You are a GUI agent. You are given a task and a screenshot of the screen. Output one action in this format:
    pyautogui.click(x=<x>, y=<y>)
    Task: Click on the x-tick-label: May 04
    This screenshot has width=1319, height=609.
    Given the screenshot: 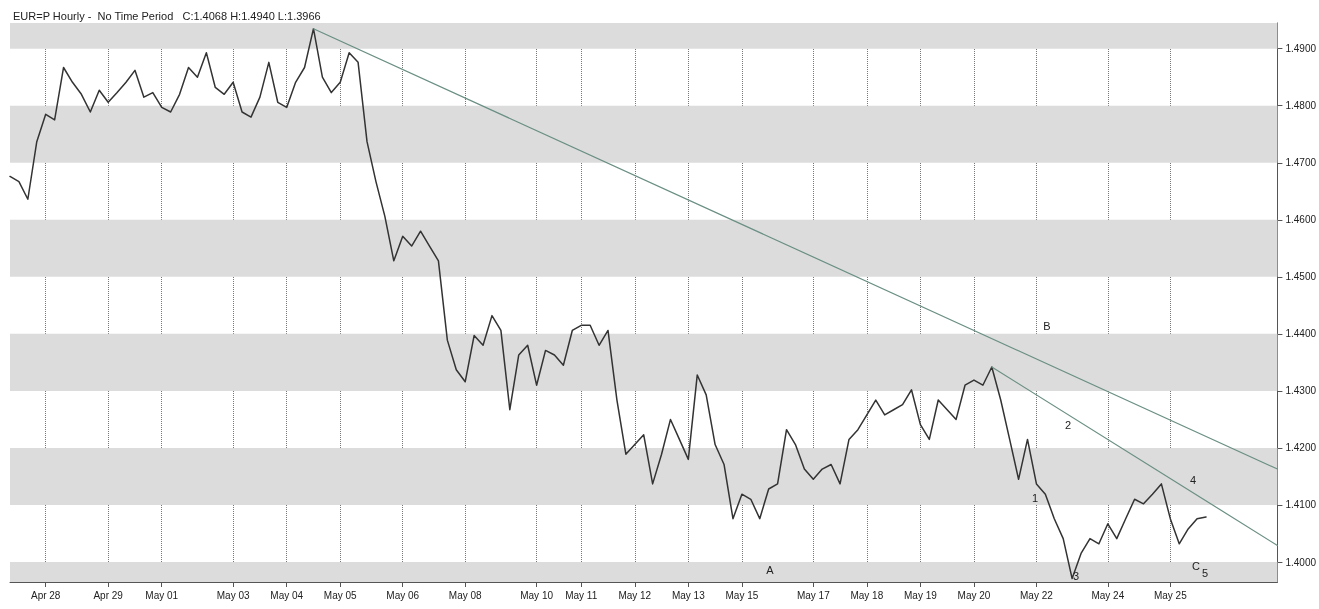 What is the action you would take?
    pyautogui.click(x=287, y=595)
    